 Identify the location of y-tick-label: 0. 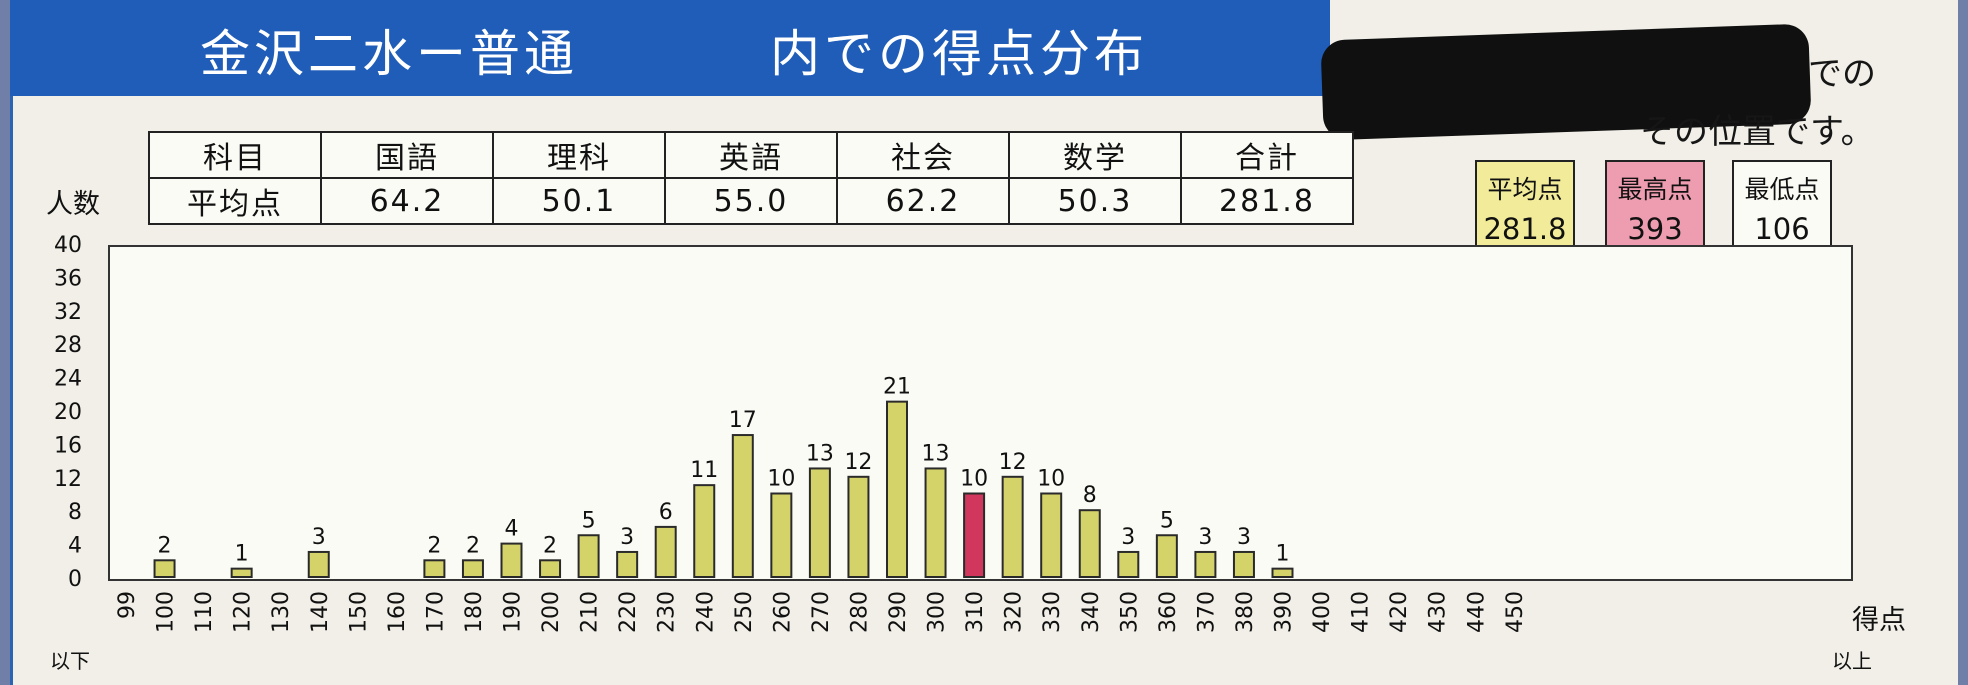
(75, 579).